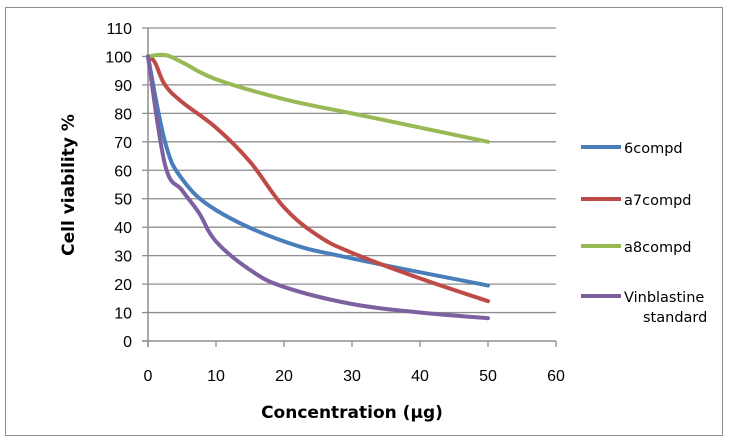 Image resolution: width=737 pixels, height=445 pixels. What do you see at coordinates (119, 29) in the screenshot?
I see `y-tick-label: 110` at bounding box center [119, 29].